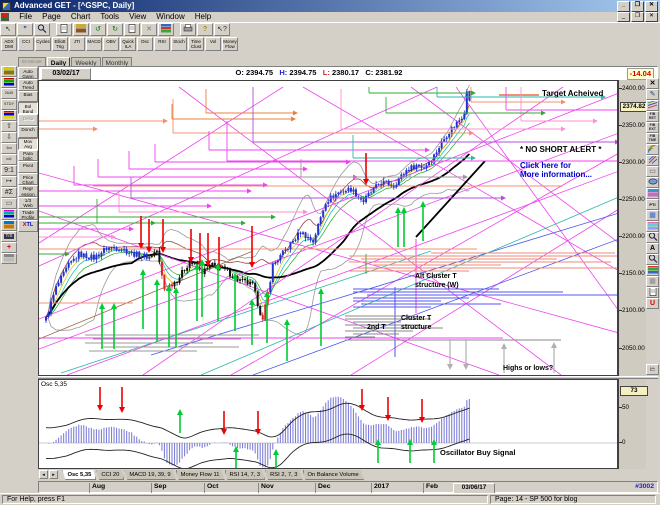 The image size is (660, 505). I want to click on arrow-down-icon-button: ⇩, so click(9, 137).